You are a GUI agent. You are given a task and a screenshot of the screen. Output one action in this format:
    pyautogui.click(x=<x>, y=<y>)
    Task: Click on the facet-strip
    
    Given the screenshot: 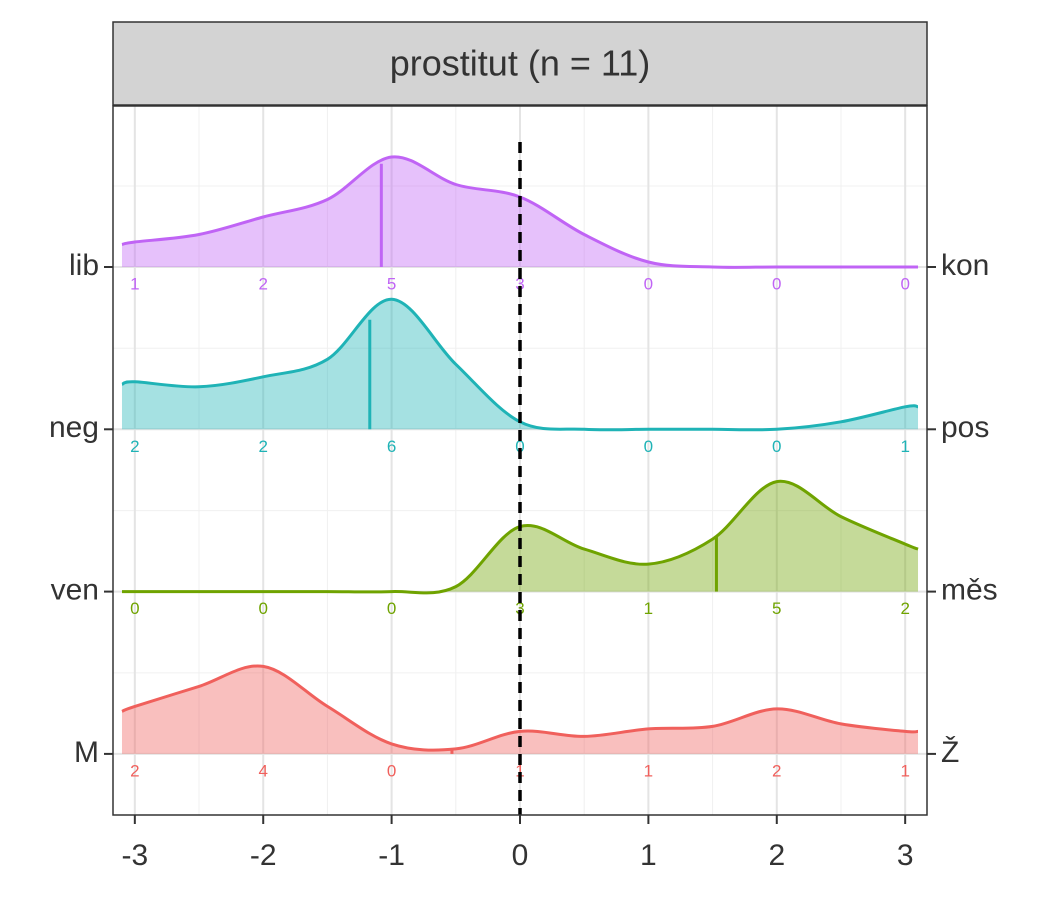 What is the action you would take?
    pyautogui.click(x=520, y=63)
    